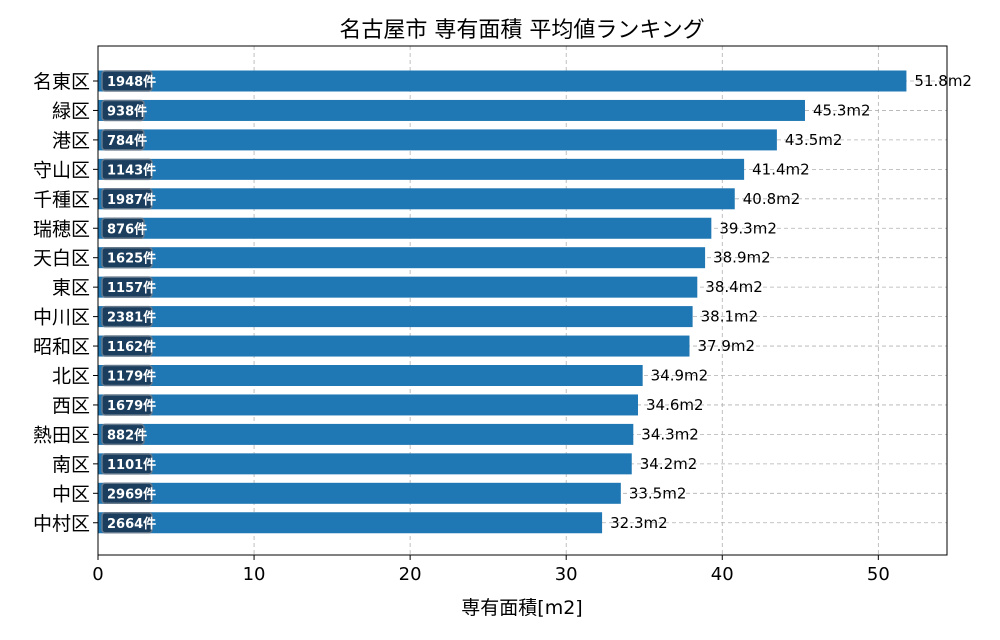  I want to click on y-tick-label: 中区, so click(71, 494).